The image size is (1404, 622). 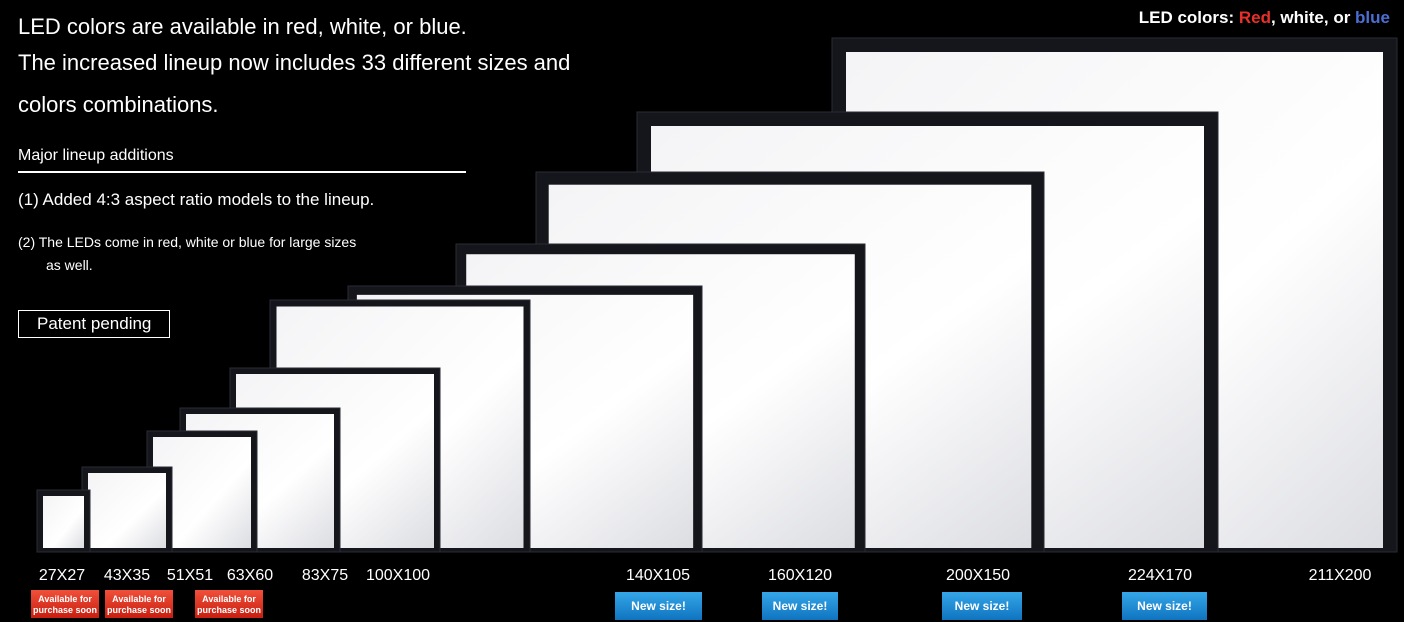 What do you see at coordinates (978, 575) in the screenshot?
I see `size-label: 200X150` at bounding box center [978, 575].